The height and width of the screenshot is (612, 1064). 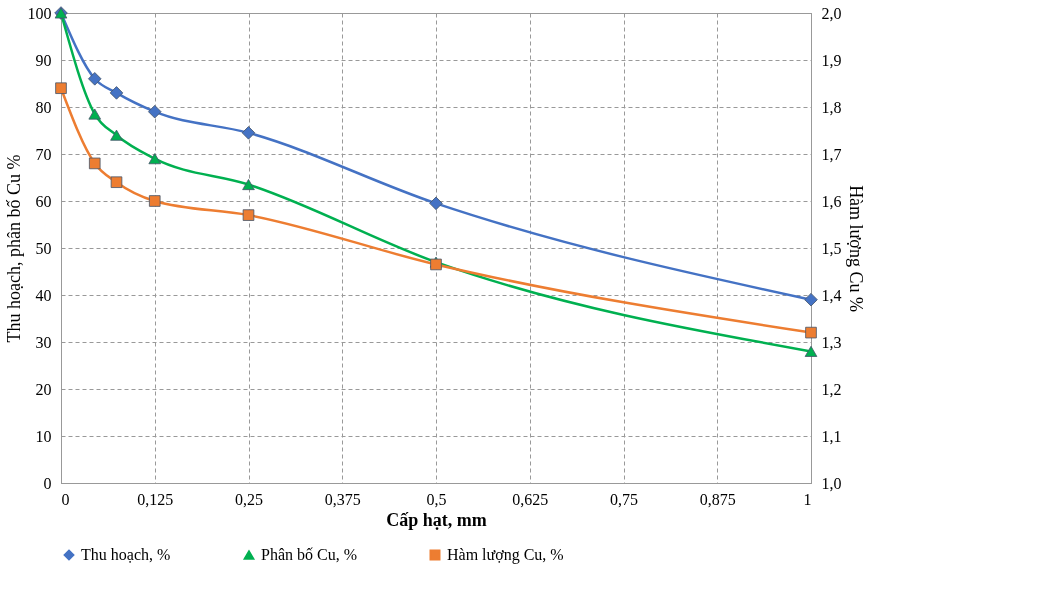 What do you see at coordinates (43, 201) in the screenshot?
I see `y-tick-label: 60` at bounding box center [43, 201].